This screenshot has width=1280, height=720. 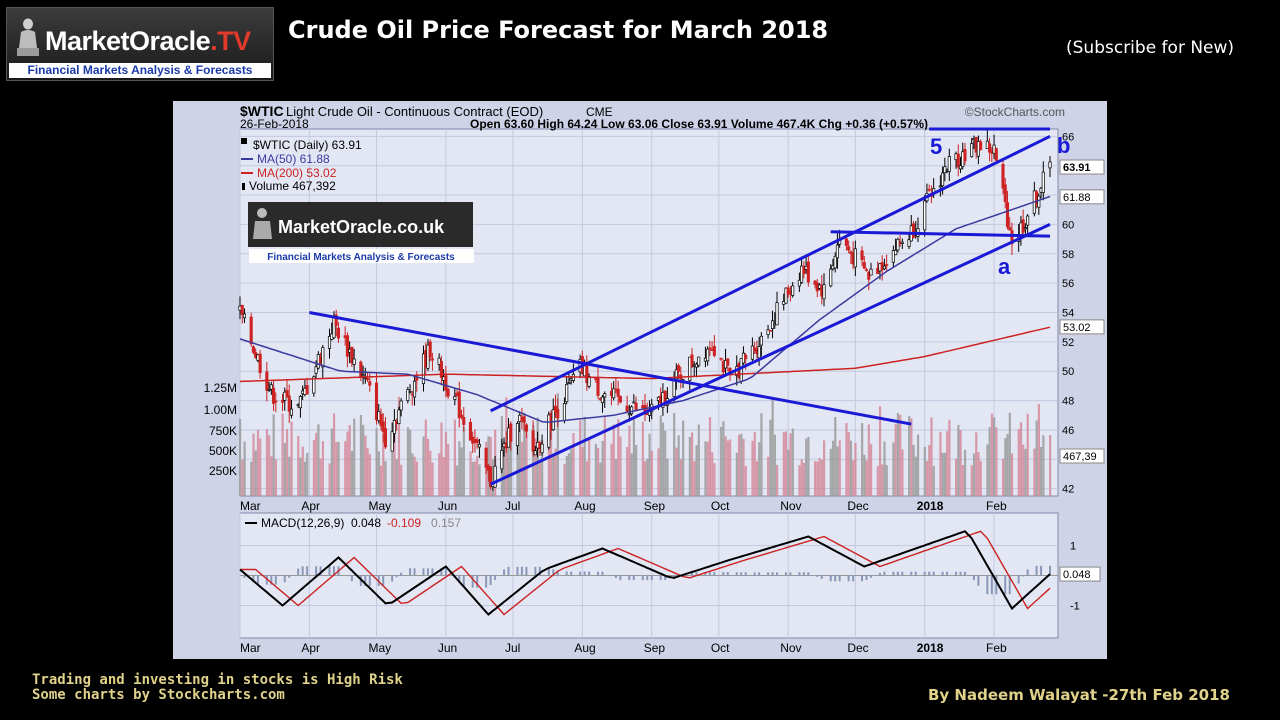 I want to click on price-tick-label: 58, so click(x=1068, y=255).